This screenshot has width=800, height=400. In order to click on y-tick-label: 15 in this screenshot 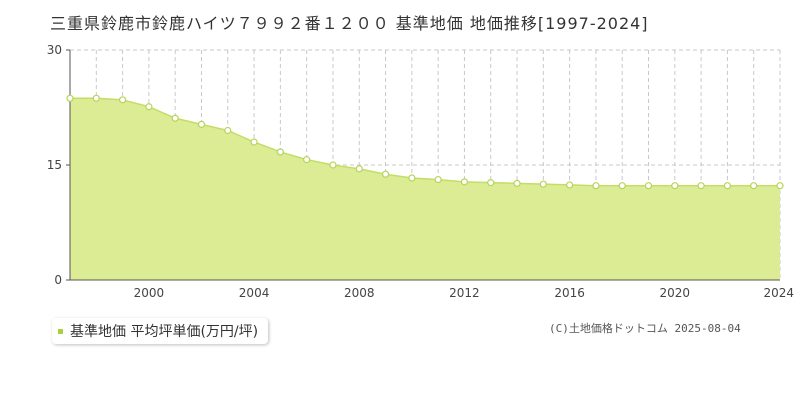, I will do `click(54, 165)`.